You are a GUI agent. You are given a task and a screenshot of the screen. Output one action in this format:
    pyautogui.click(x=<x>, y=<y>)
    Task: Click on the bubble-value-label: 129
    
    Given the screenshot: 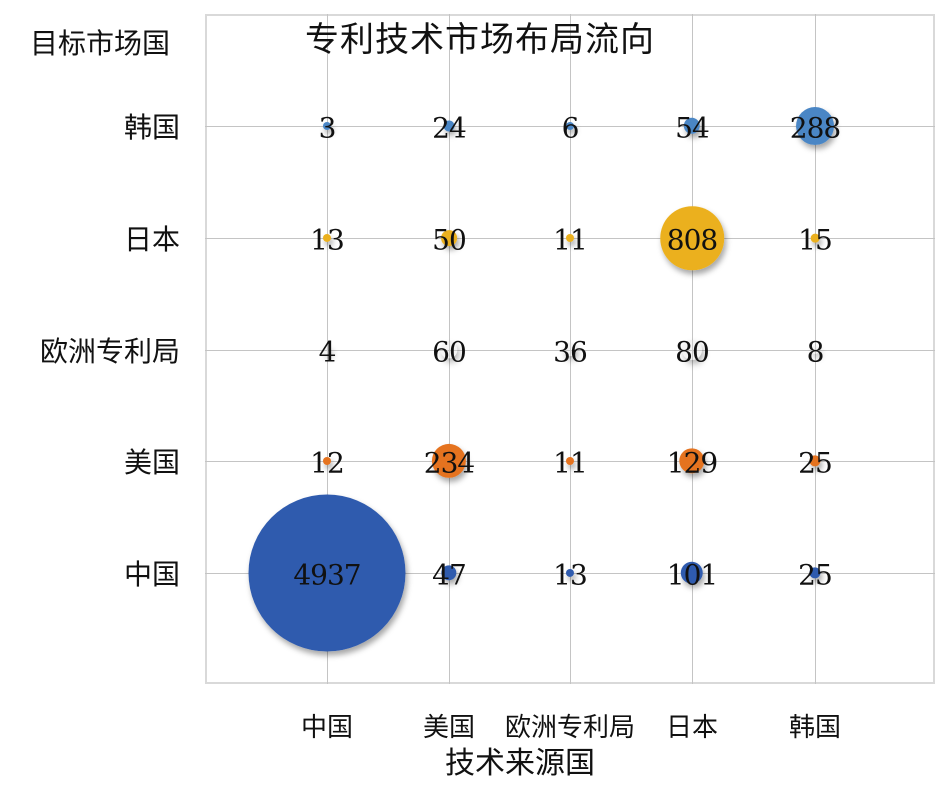 What is the action you would take?
    pyautogui.click(x=692, y=463)
    